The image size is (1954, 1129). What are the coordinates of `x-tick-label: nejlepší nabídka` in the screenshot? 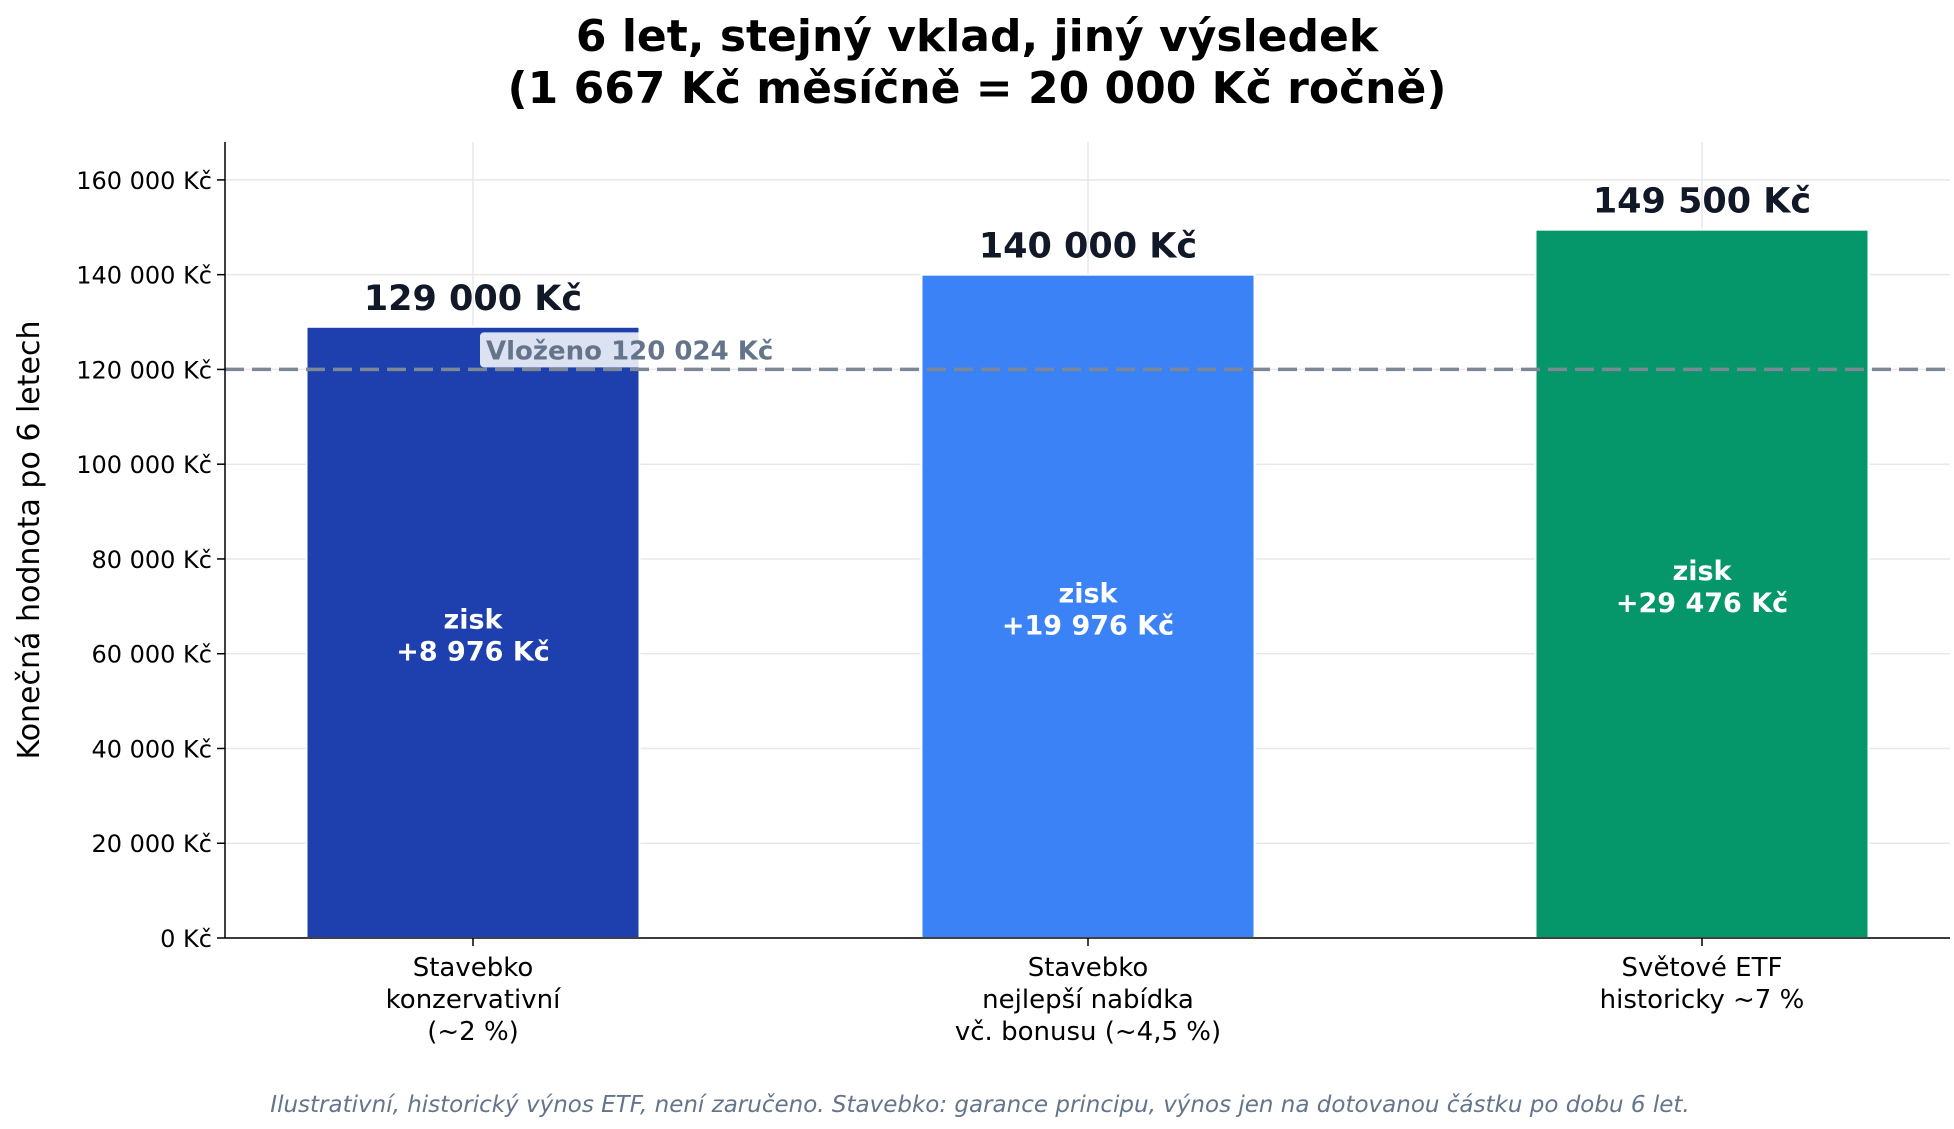 It's located at (1088, 1000).